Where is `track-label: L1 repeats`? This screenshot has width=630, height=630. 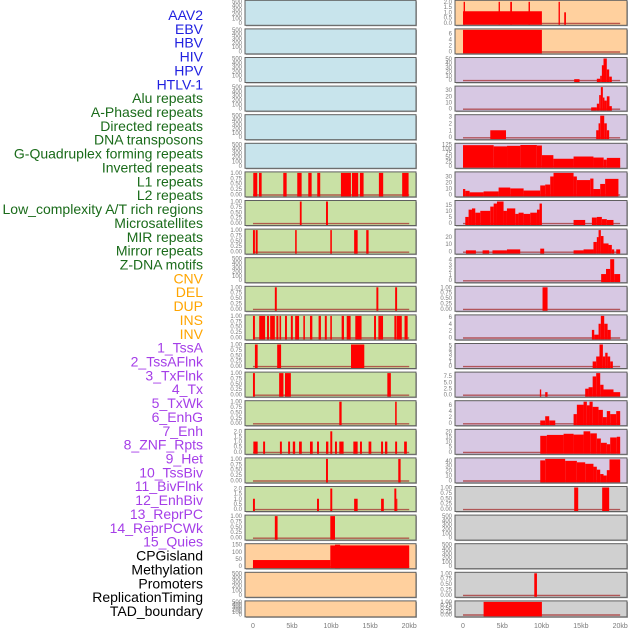
track-label: L1 repeats is located at coordinates (170, 181).